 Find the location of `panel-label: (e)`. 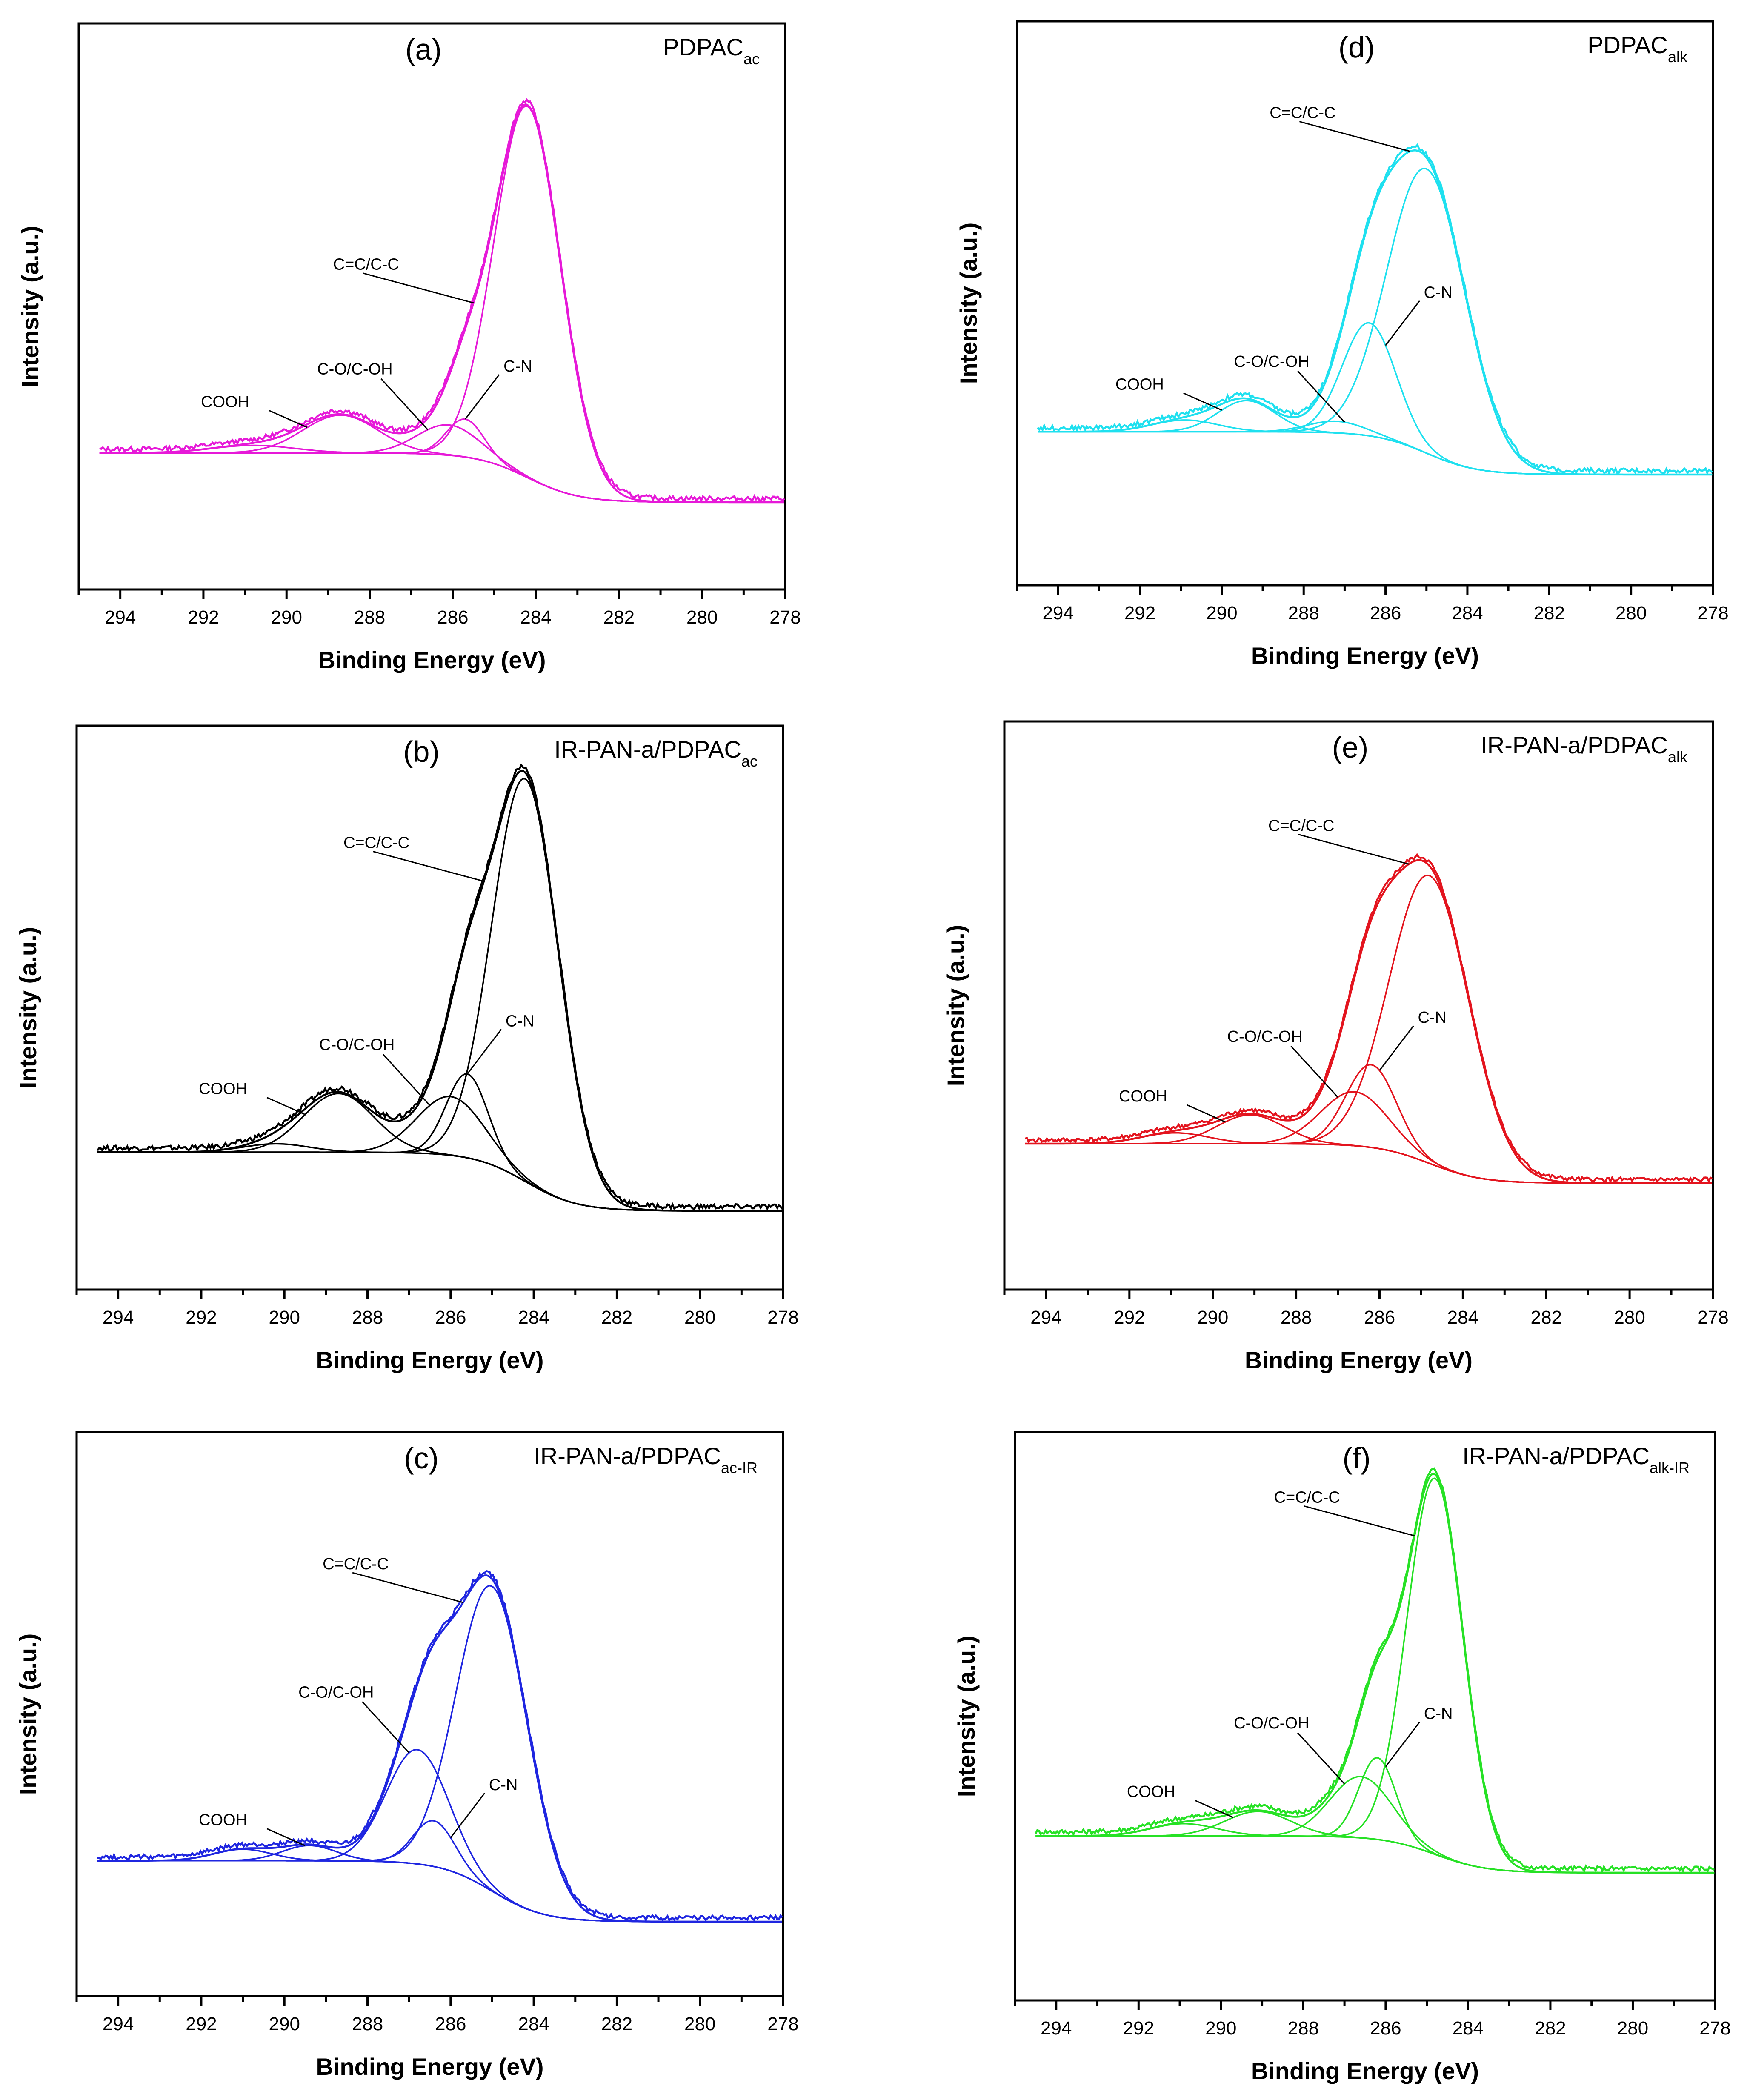

panel-label: (e) is located at coordinates (1350, 747).